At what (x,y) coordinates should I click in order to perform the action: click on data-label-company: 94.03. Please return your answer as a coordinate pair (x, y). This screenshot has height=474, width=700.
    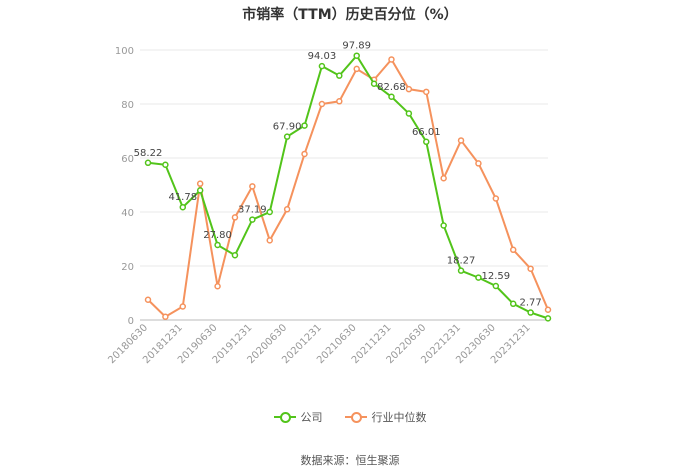
    Looking at the image, I should click on (322, 56).